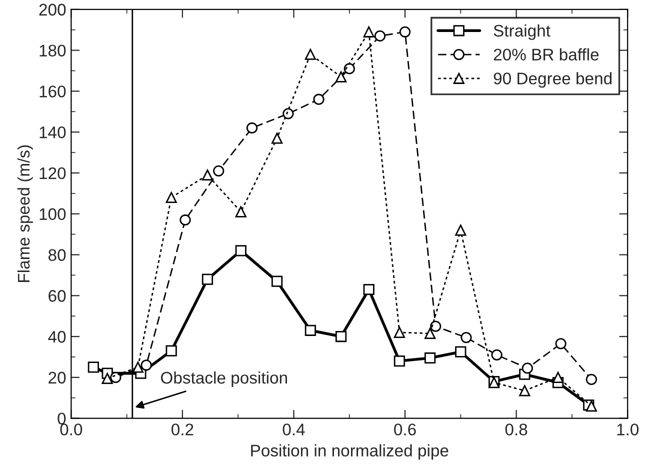 This screenshot has height=470, width=647. I want to click on annotation: Obstacle position, so click(223, 379).